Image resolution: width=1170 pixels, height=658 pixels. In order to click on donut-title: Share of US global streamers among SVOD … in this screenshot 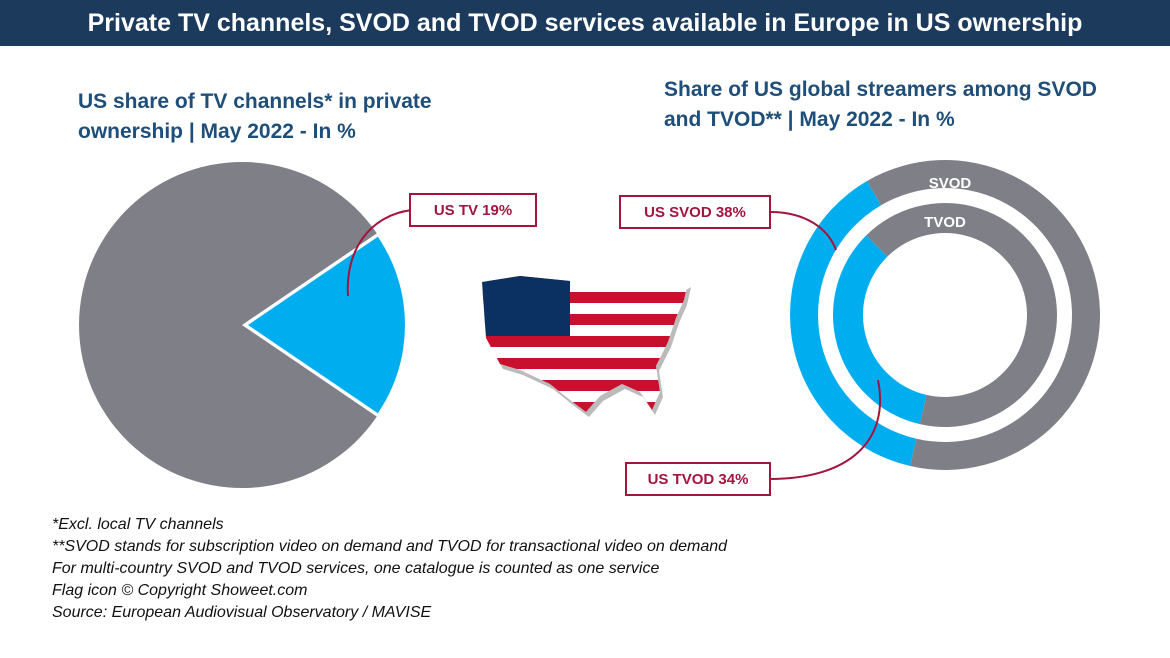, I will do `click(880, 104)`.